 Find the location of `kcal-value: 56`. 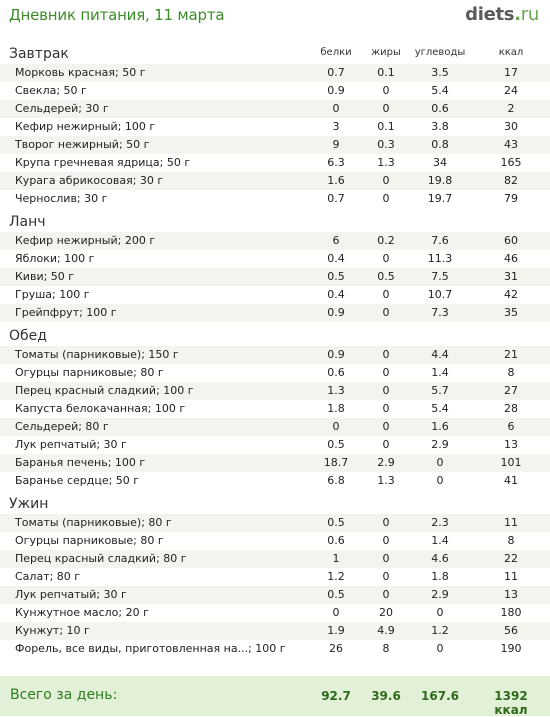

kcal-value: 56 is located at coordinates (511, 630).